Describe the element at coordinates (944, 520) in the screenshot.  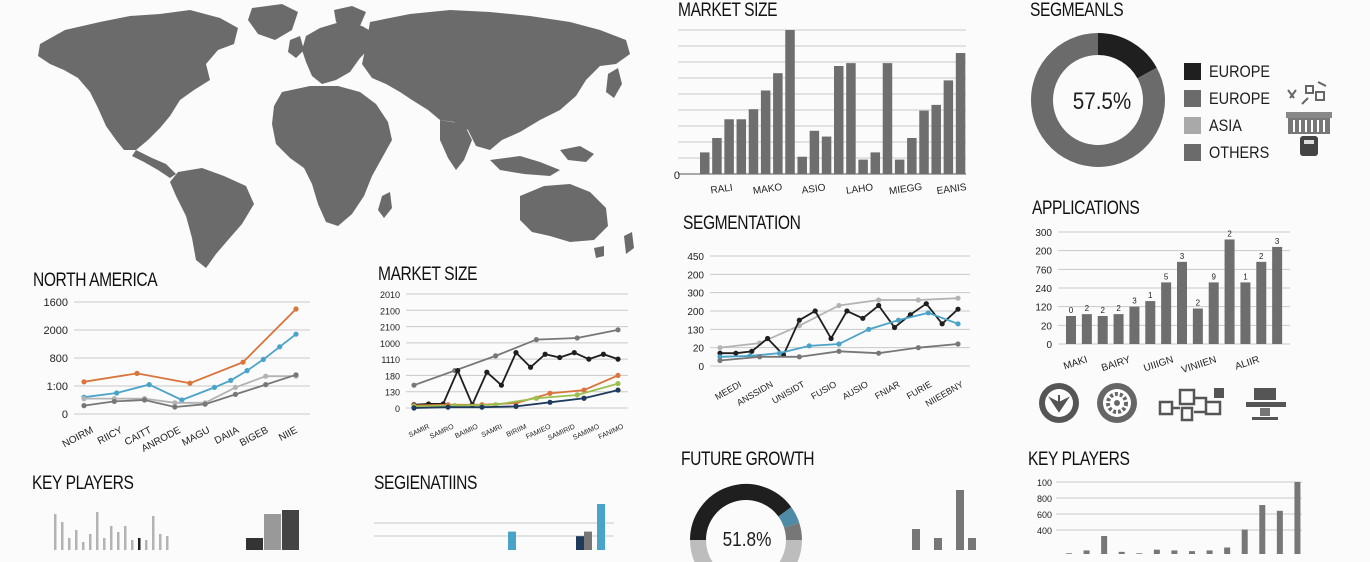
I see `future-growth-side-bars` at that location.